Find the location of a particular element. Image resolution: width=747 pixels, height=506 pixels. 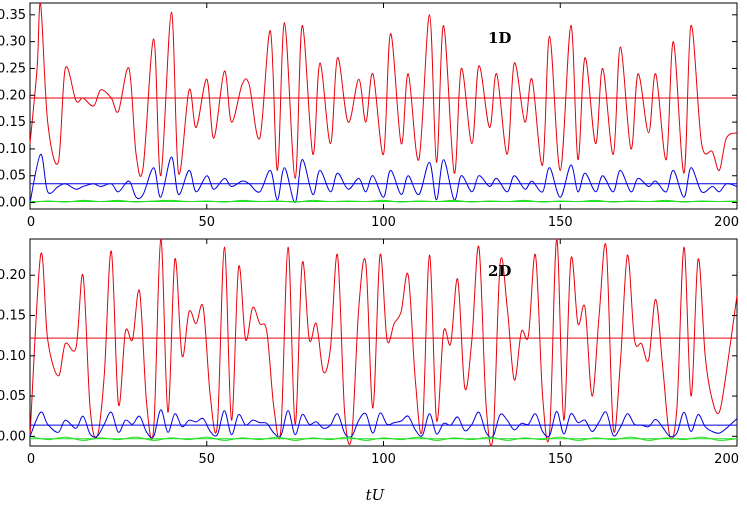

panel-label-1d: 1D is located at coordinates (499, 38).